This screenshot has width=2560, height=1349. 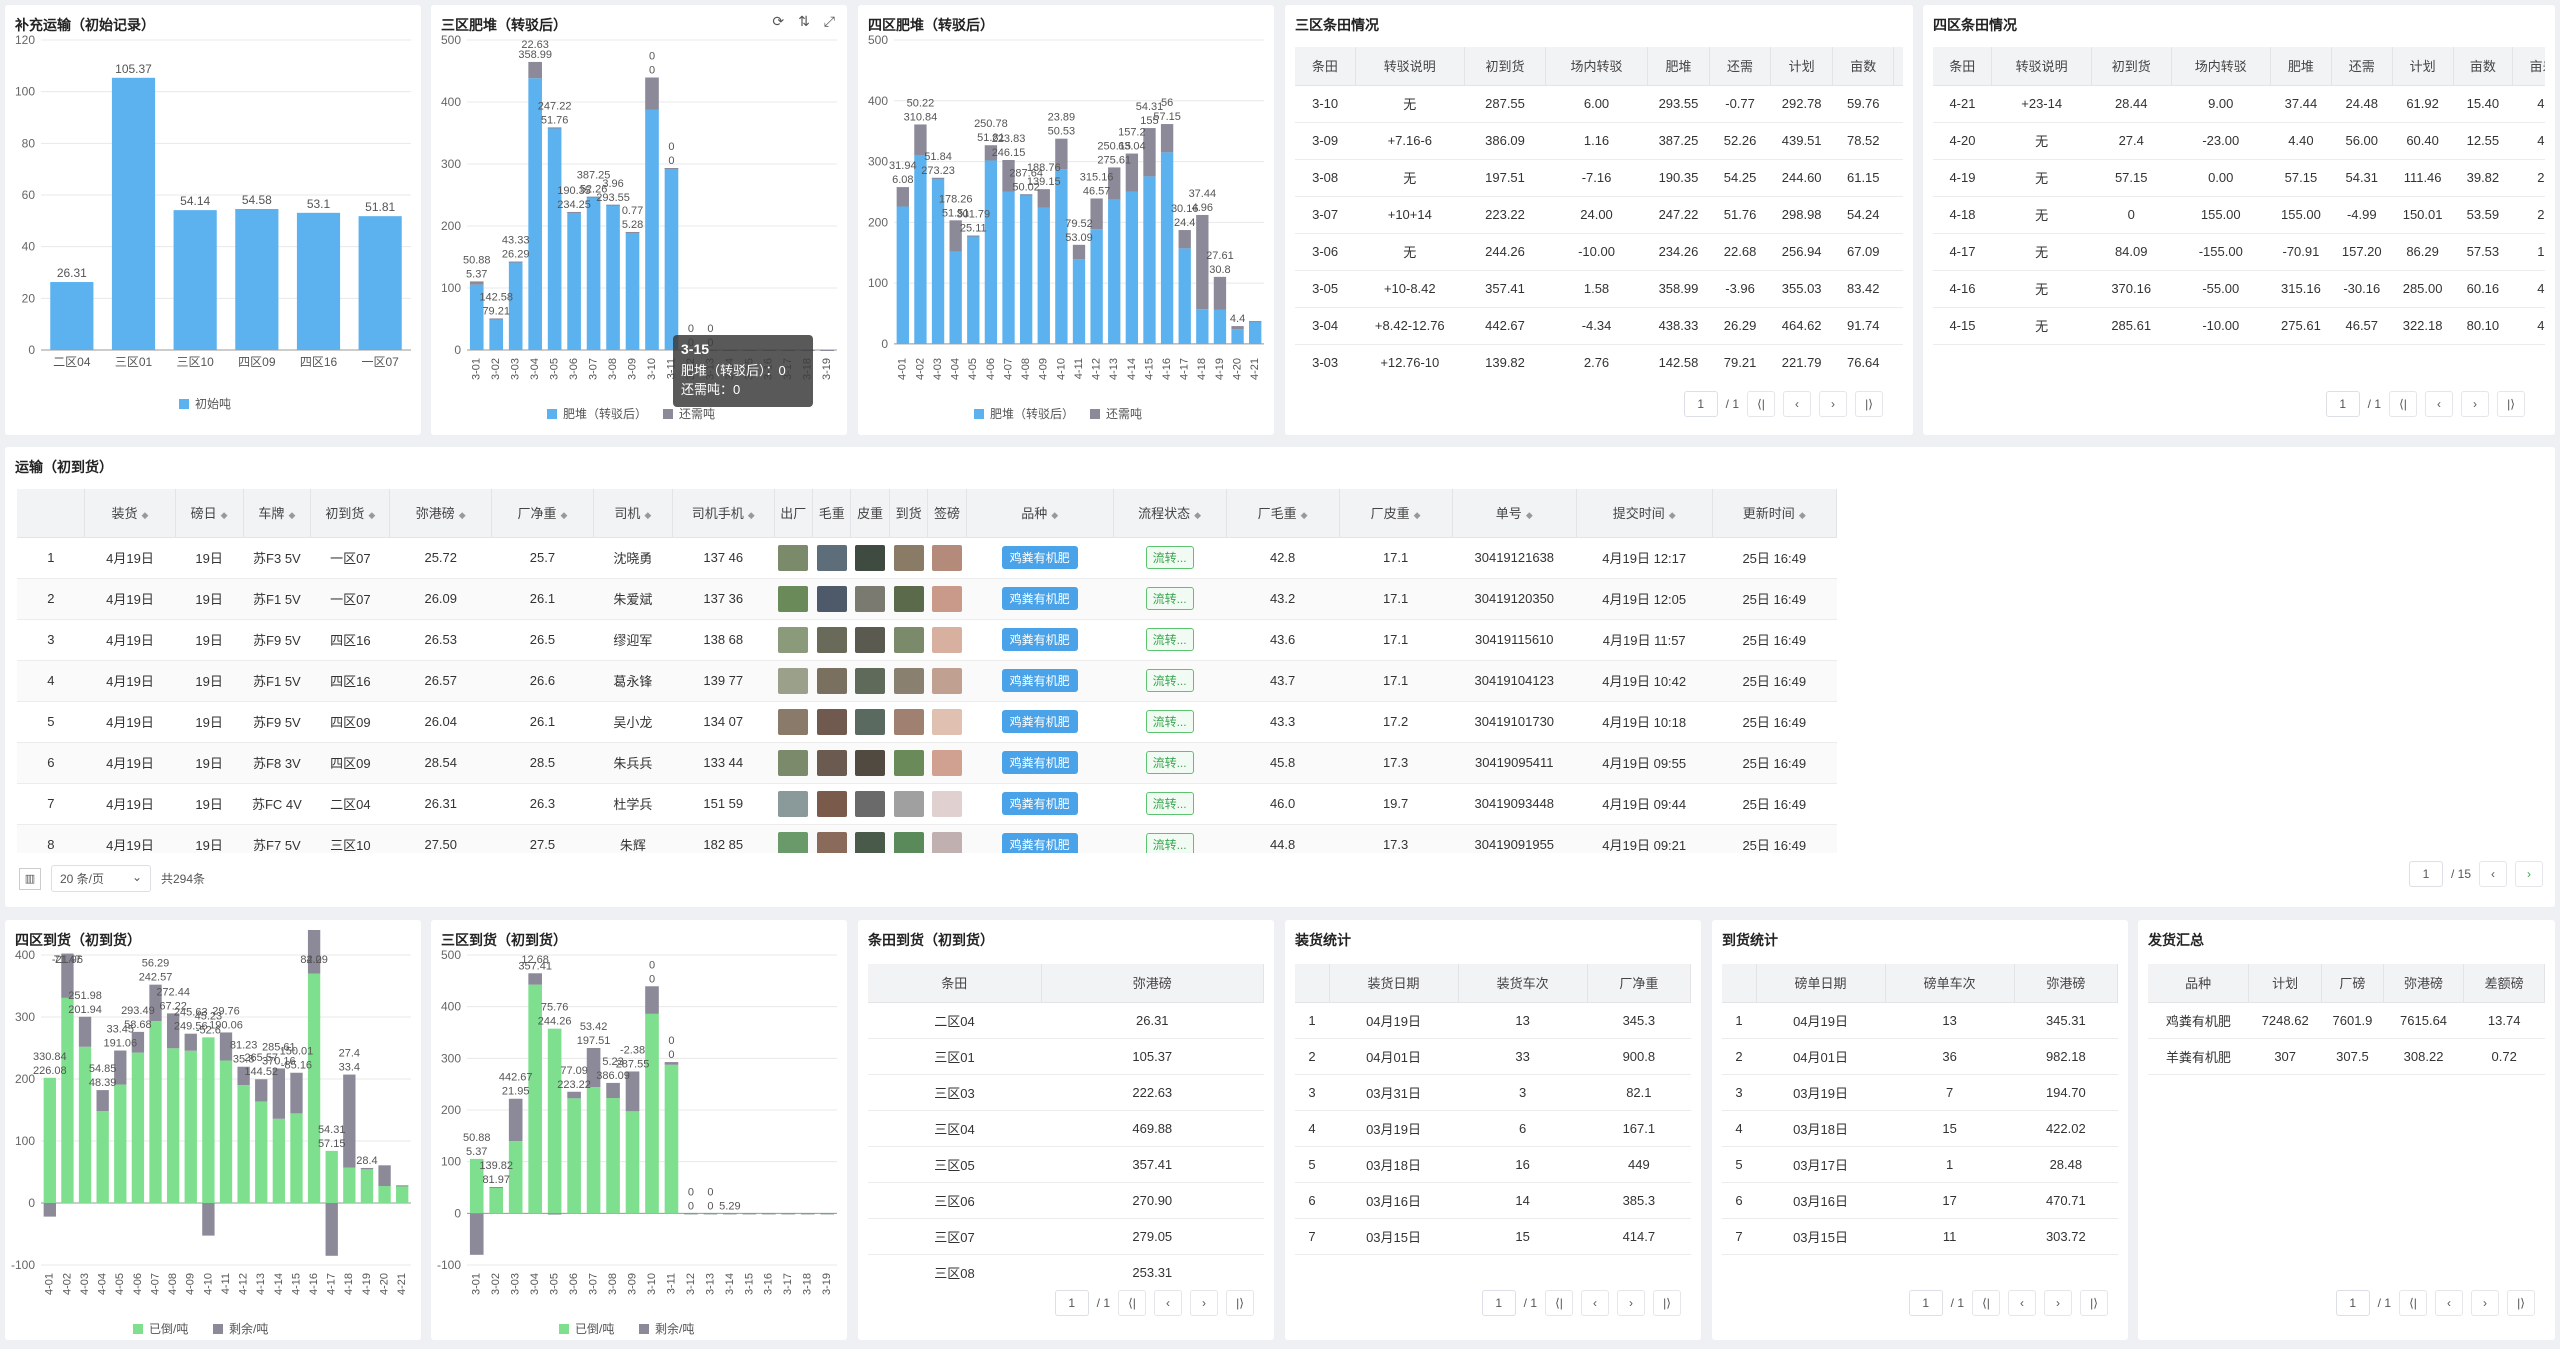 I want to click on columns-icon: ▥, so click(x=30, y=878).